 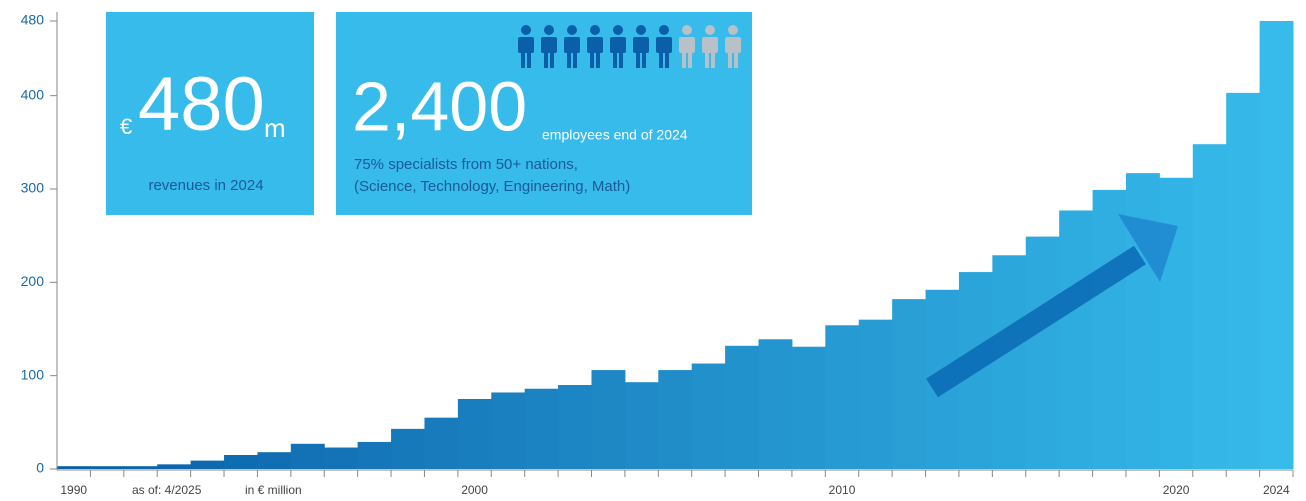 I want to click on revenue-amount: 480, so click(x=201, y=104).